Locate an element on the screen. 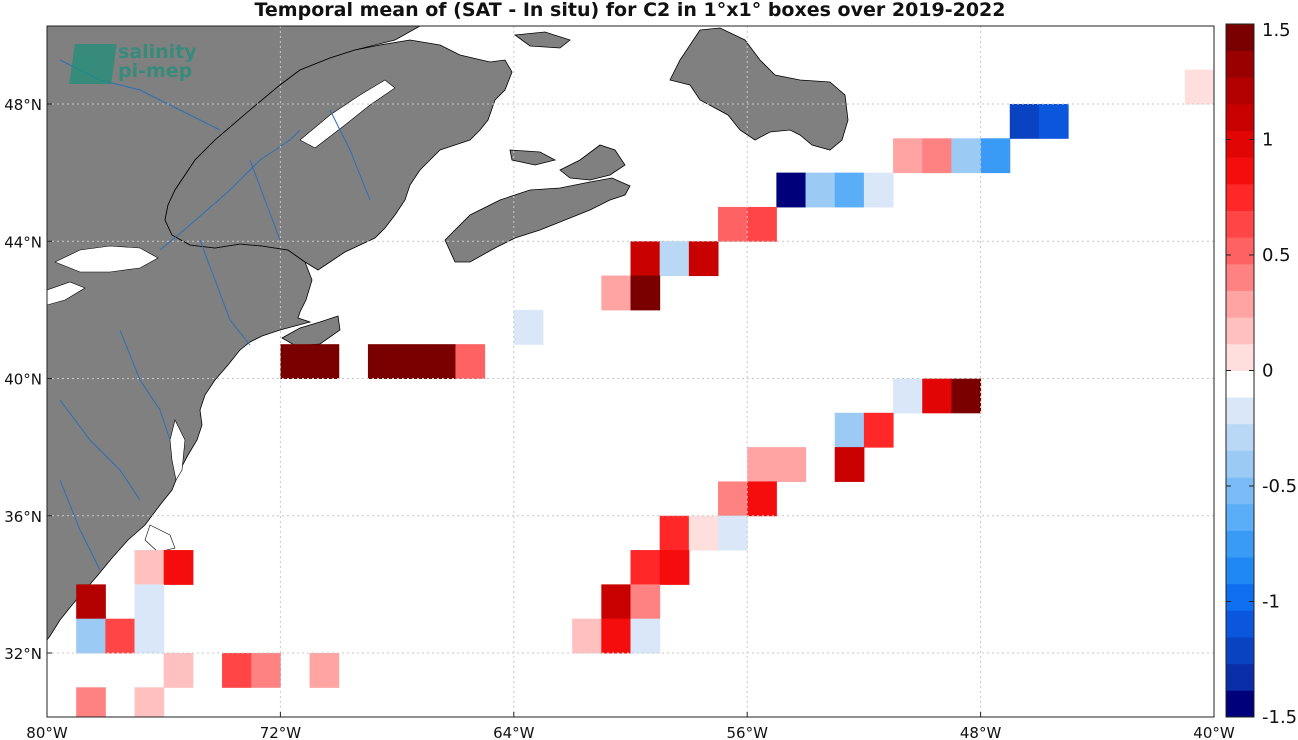 The height and width of the screenshot is (740, 1298). lon-tick-label: 56°W is located at coordinates (747, 732).